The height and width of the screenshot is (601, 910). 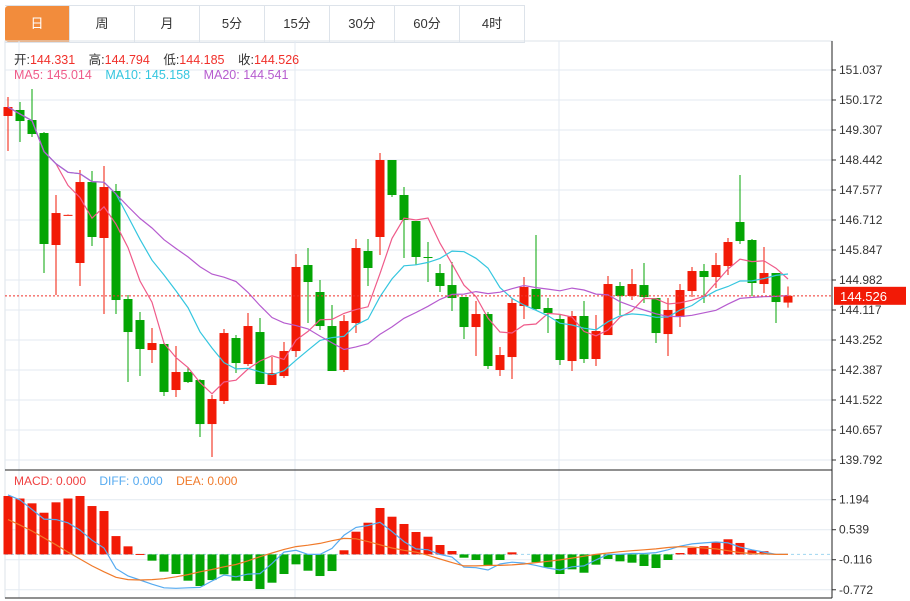 What do you see at coordinates (863, 296) in the screenshot?
I see `current-price-label: 144.526` at bounding box center [863, 296].